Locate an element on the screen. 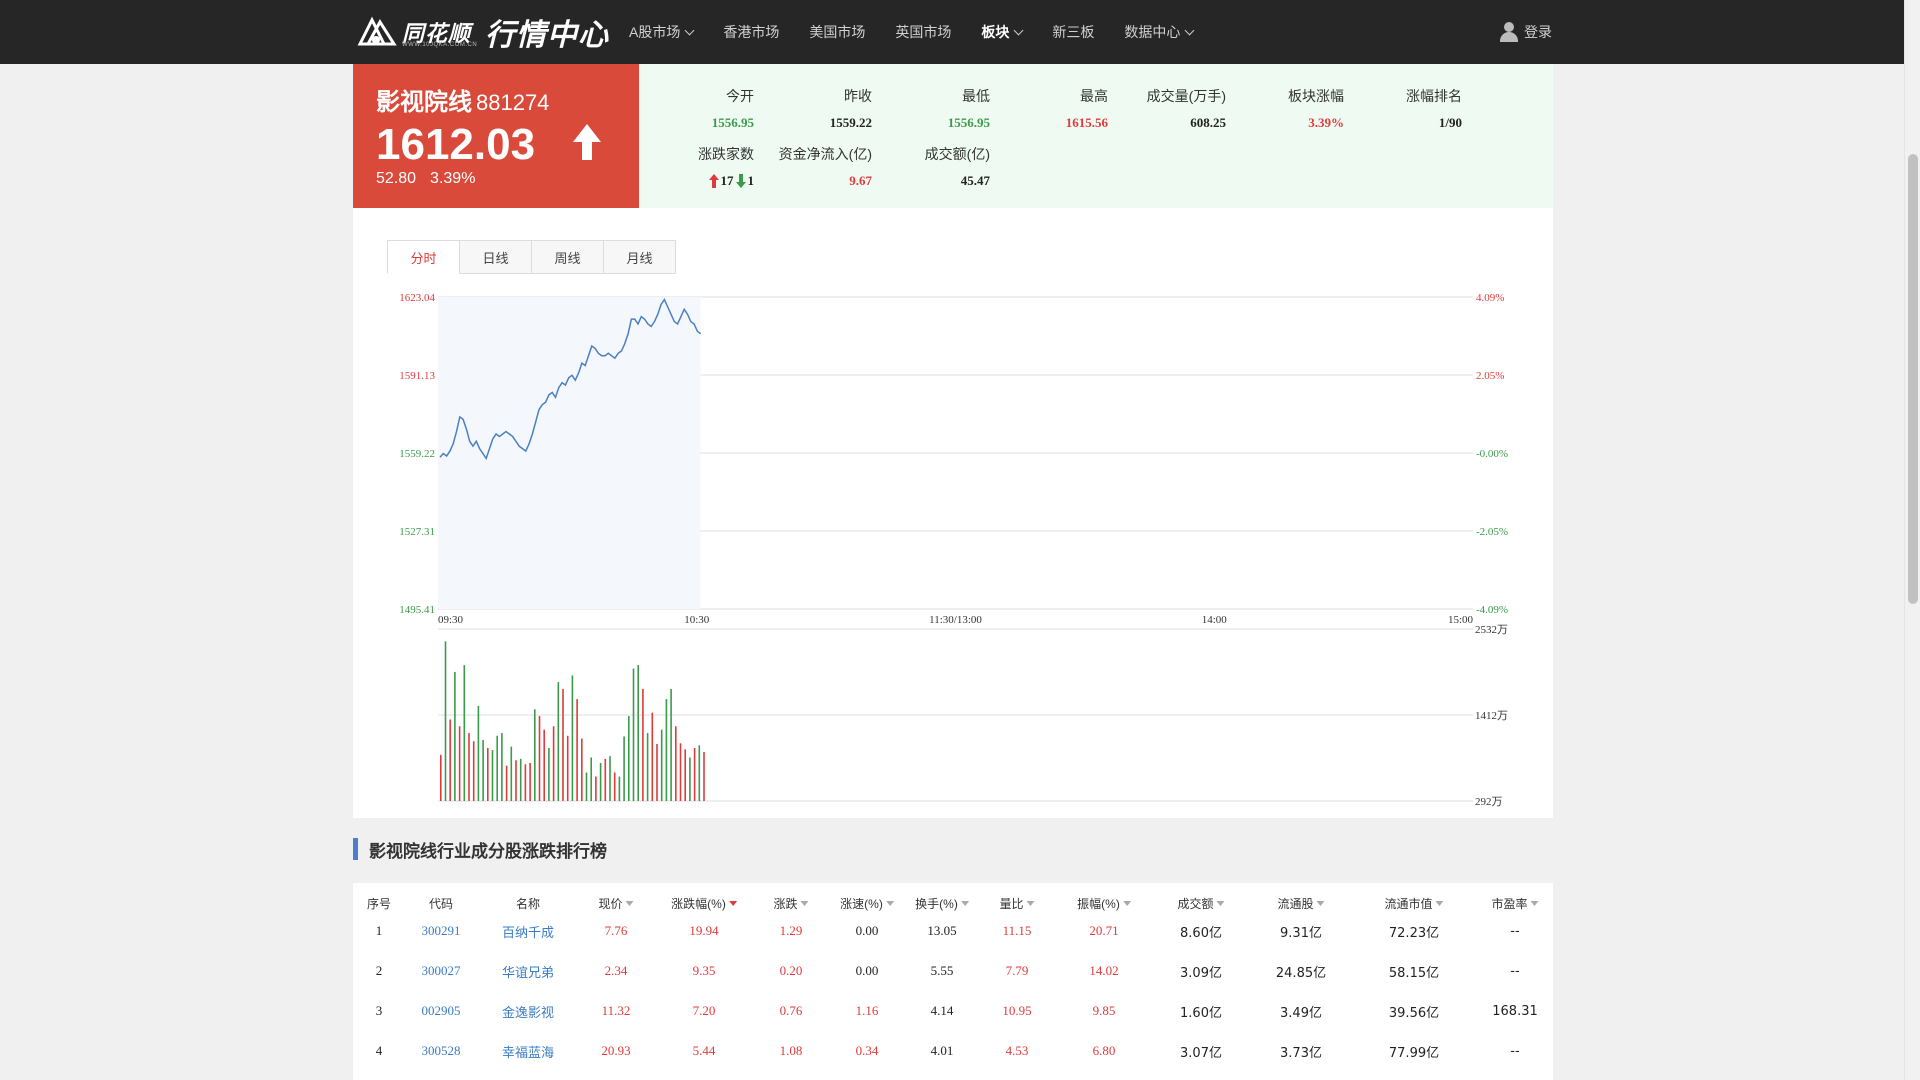 This screenshot has width=1920, height=1080. quote-summary: 影视院线 881274 1612.03 52.80 3.39% is located at coordinates (496, 136).